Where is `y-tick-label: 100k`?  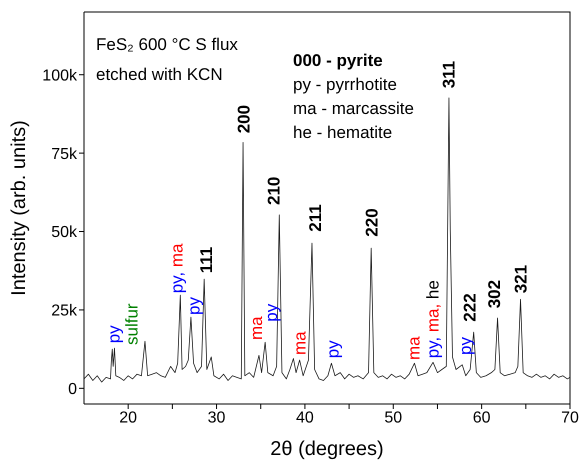 y-tick-label: 100k is located at coordinates (60, 75).